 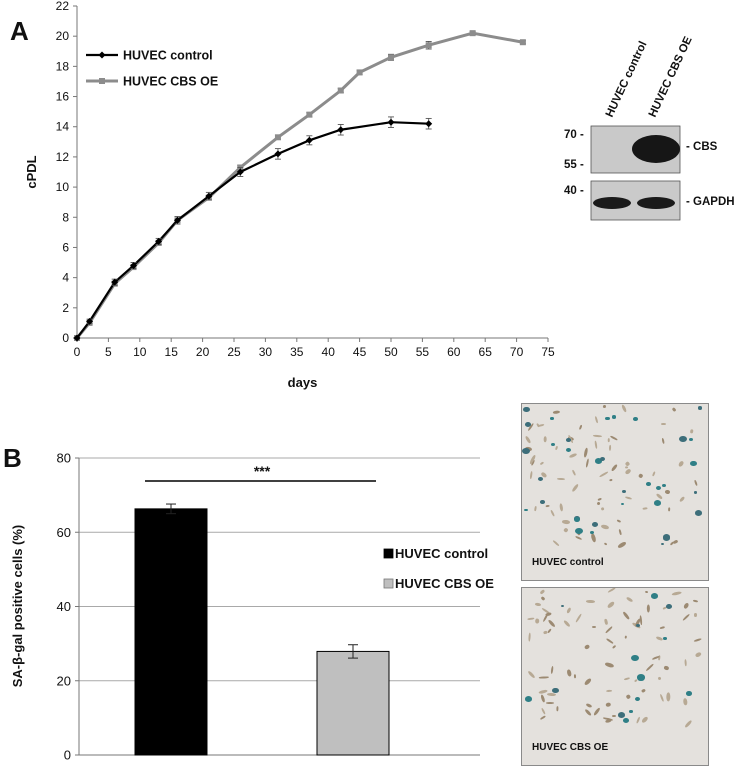 What do you see at coordinates (234, 352) in the screenshot?
I see `x-tick-label: 25` at bounding box center [234, 352].